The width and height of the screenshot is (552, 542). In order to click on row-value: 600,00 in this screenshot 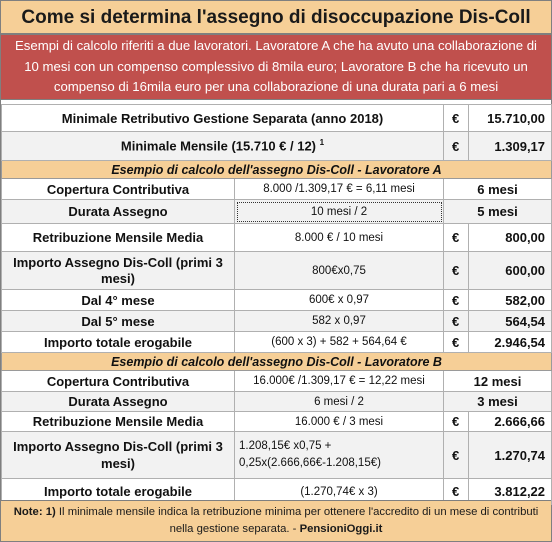, I will do `click(510, 270)`.